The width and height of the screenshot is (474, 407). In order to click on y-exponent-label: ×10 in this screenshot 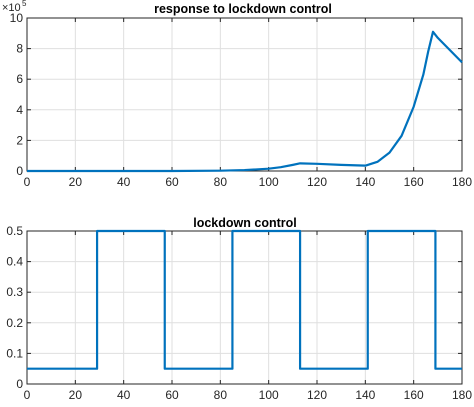, I will do `click(11, 8)`.